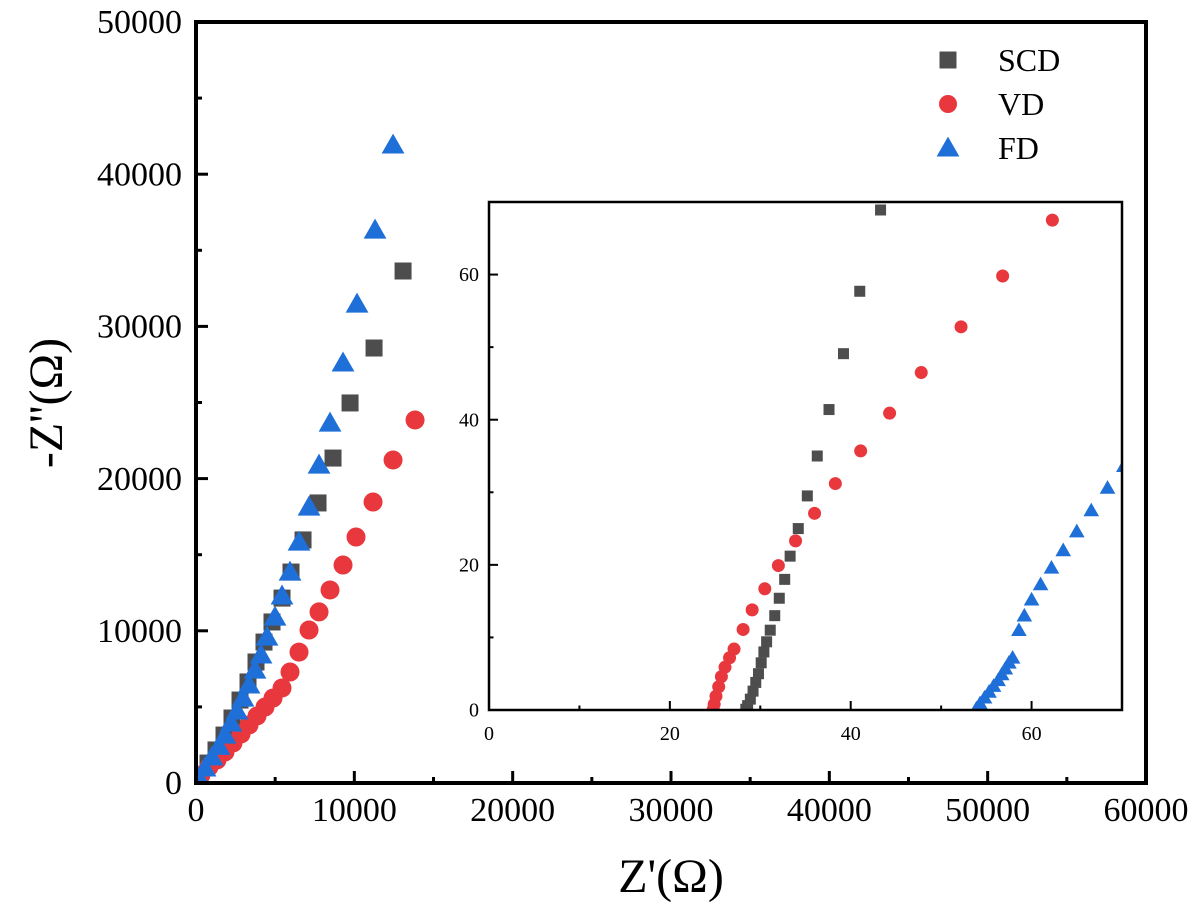 The height and width of the screenshot is (908, 1201). What do you see at coordinates (1146, 810) in the screenshot?
I see `main-x-tick-label: 60000` at bounding box center [1146, 810].